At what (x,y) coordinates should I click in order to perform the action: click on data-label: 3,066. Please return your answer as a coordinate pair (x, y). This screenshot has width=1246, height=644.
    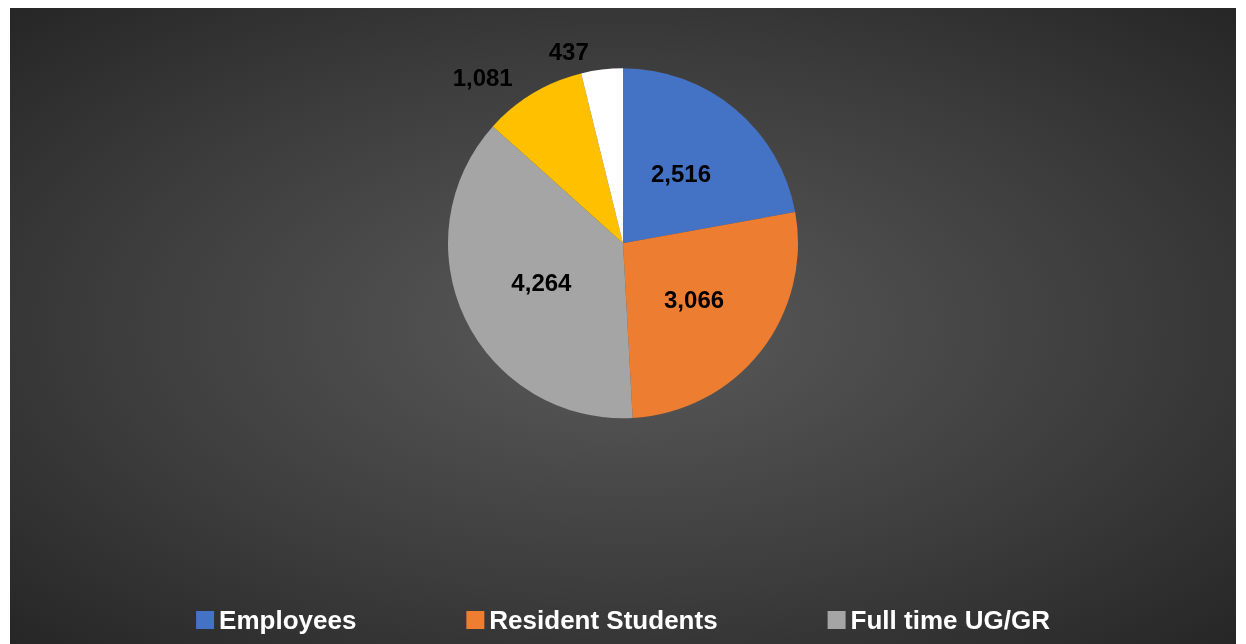
    Looking at the image, I should click on (694, 299).